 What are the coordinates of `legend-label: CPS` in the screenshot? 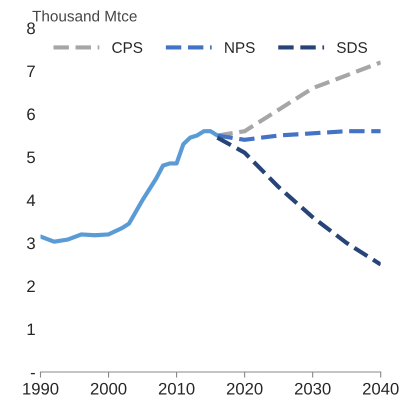 It's located at (127, 47).